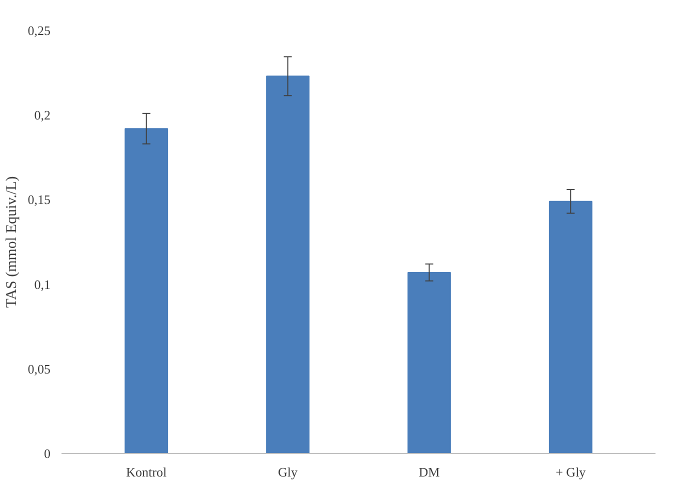  I want to click on x-tick-label: + Gly, so click(571, 472).